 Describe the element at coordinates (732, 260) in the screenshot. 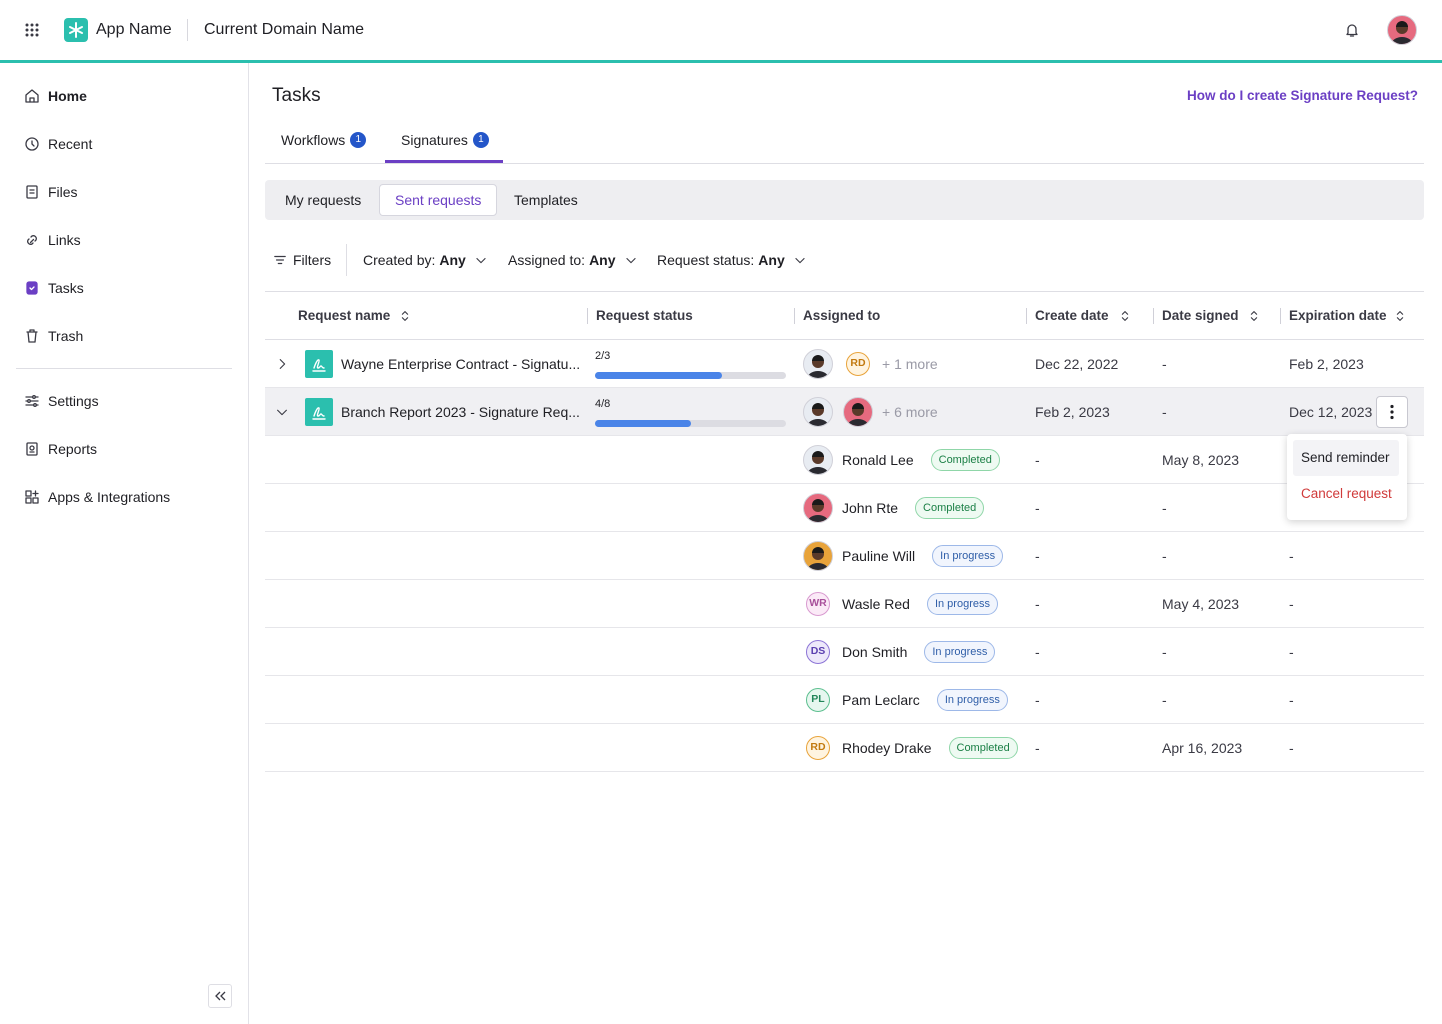

I see `filter-dropdown: Request status: Any` at that location.